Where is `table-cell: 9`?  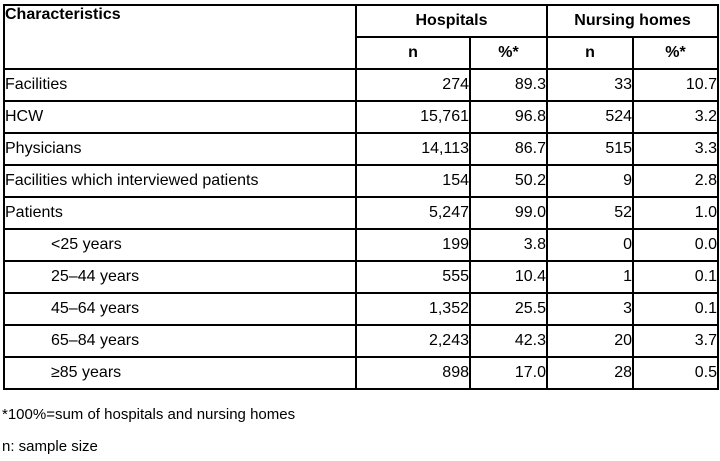 table-cell: 9 is located at coordinates (590, 181).